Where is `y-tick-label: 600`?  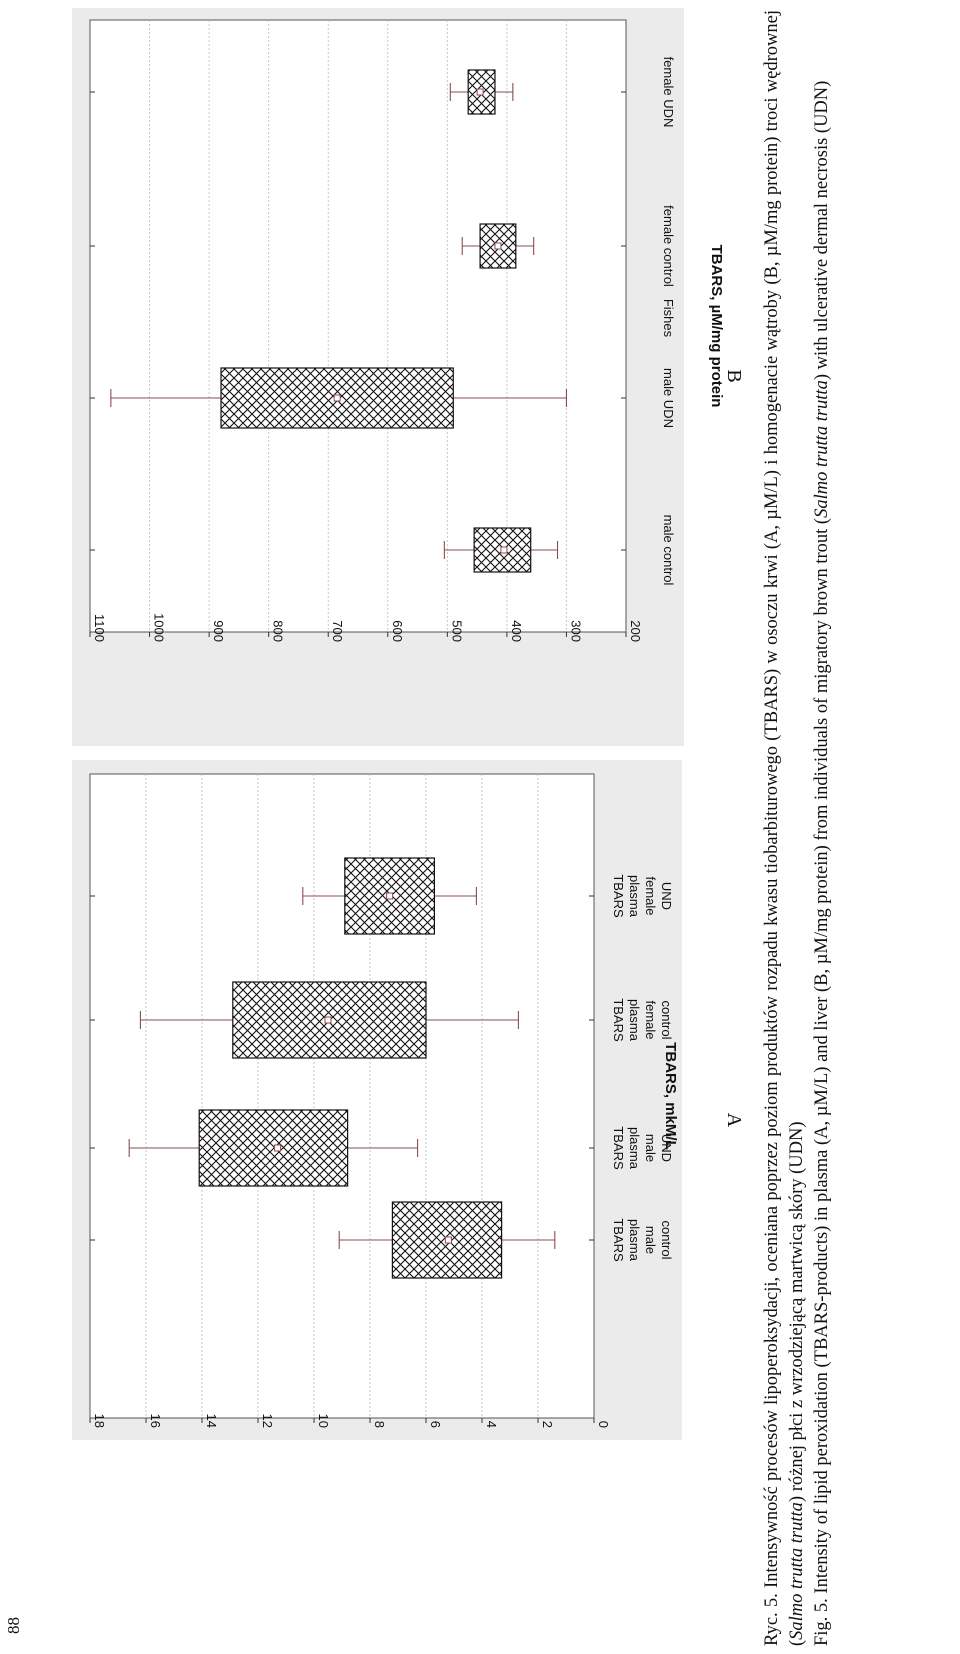
y-tick-label: 600 is located at coordinates (397, 631).